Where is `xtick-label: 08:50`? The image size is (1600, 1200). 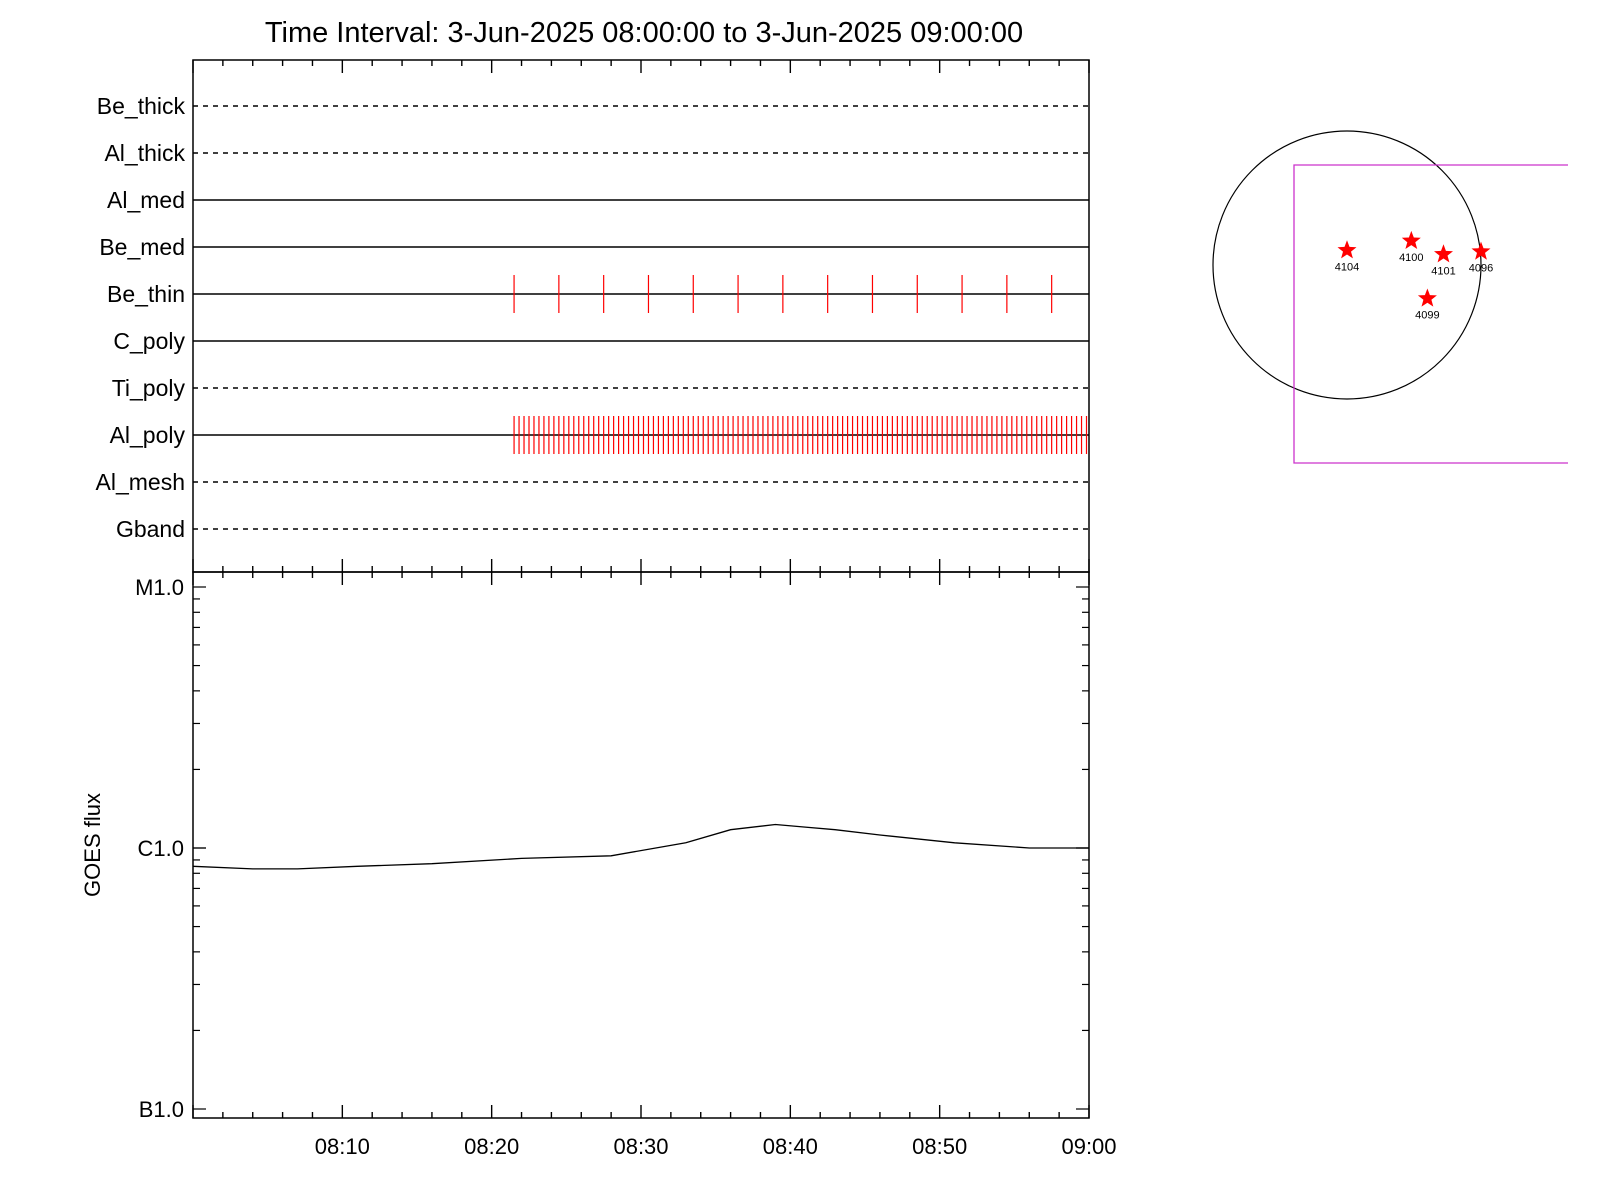 xtick-label: 08:50 is located at coordinates (939, 1146).